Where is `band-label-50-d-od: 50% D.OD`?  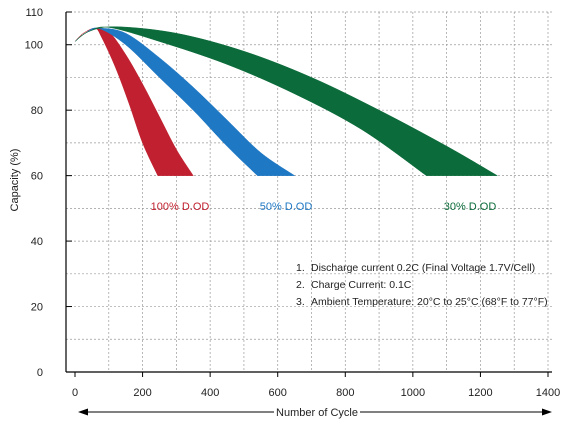
band-label-50-d-od: 50% D.OD is located at coordinates (286, 207).